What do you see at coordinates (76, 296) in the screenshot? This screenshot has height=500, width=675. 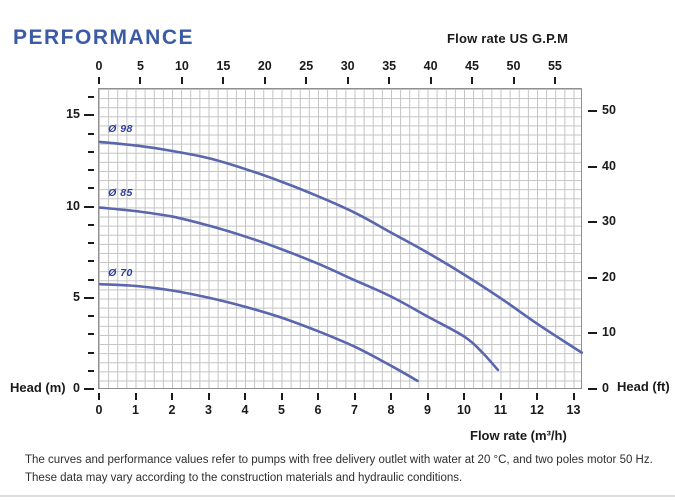 I see `left-axis-tick-label: 5` at bounding box center [76, 296].